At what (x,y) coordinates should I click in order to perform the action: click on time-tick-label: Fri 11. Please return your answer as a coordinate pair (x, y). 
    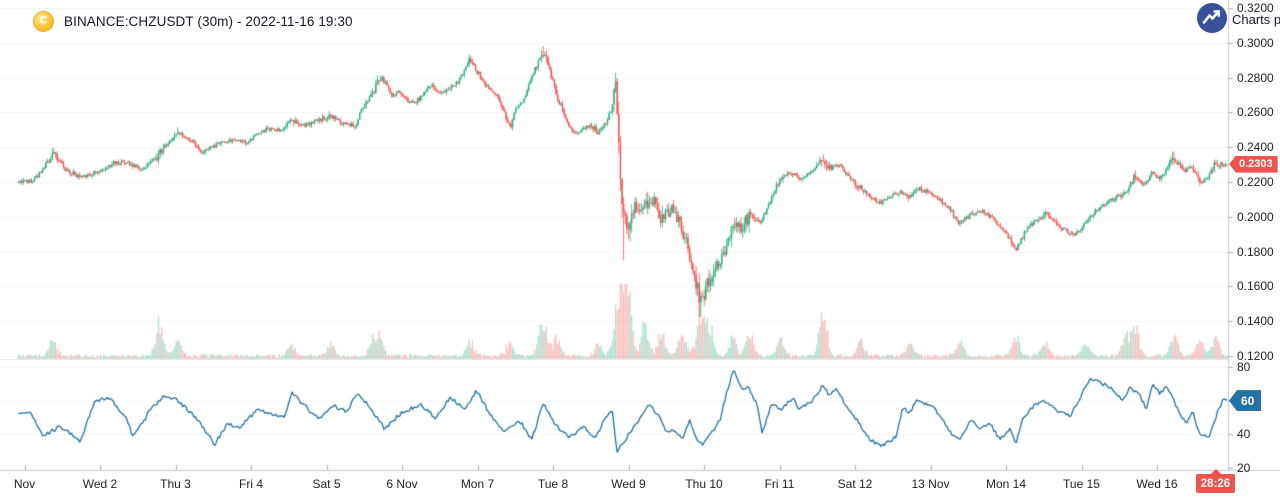
    Looking at the image, I should click on (779, 484).